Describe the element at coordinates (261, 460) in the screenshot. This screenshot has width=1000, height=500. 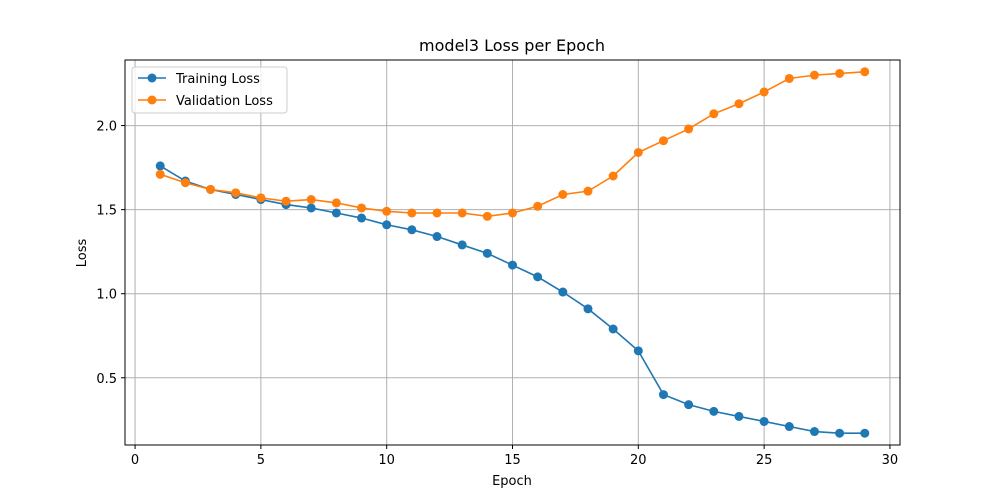
I see `x-tick-label: 5` at that location.